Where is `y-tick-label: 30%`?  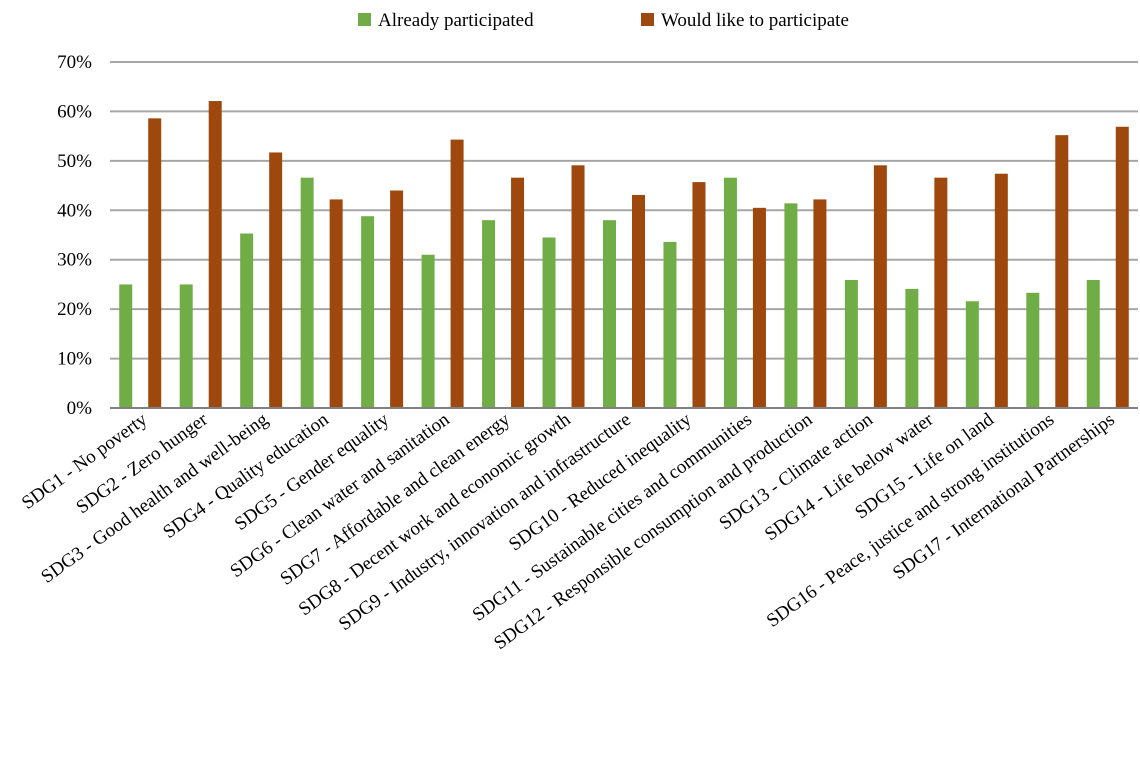 y-tick-label: 30% is located at coordinates (74, 260).